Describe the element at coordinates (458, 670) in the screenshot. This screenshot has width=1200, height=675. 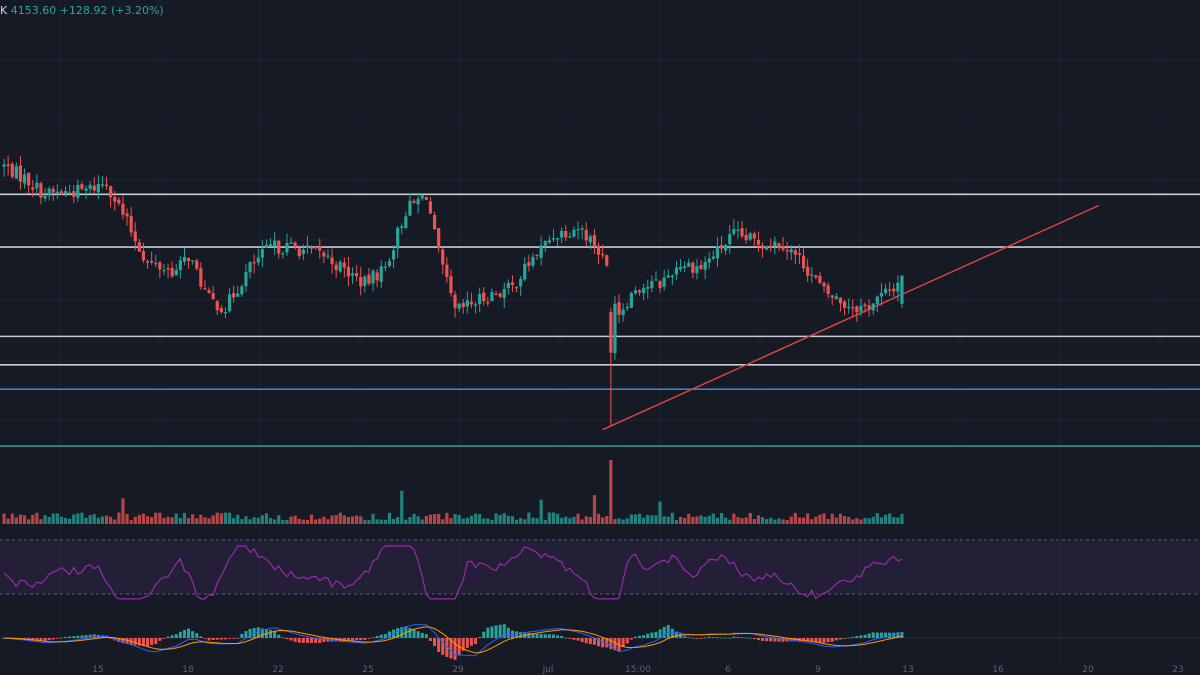
I see `time-axis-label: 29` at that location.